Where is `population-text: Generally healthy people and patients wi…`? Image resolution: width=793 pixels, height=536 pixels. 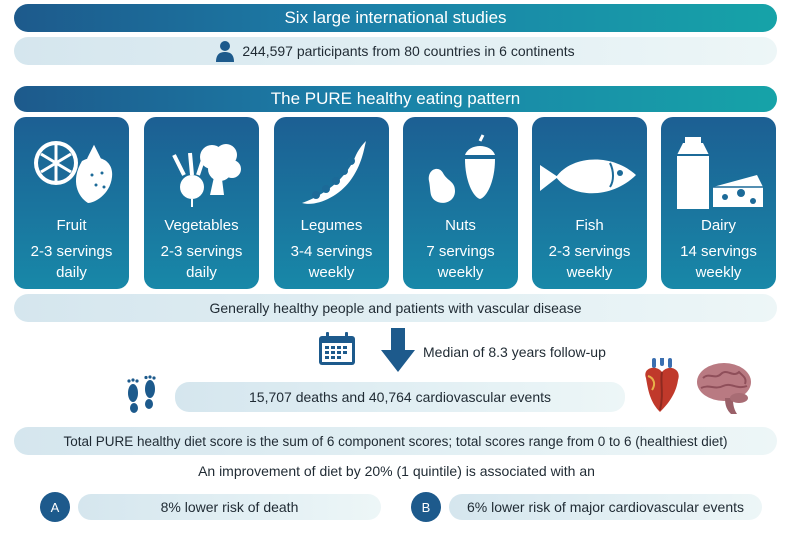
population-text: Generally healthy people and patients wi… is located at coordinates (395, 308).